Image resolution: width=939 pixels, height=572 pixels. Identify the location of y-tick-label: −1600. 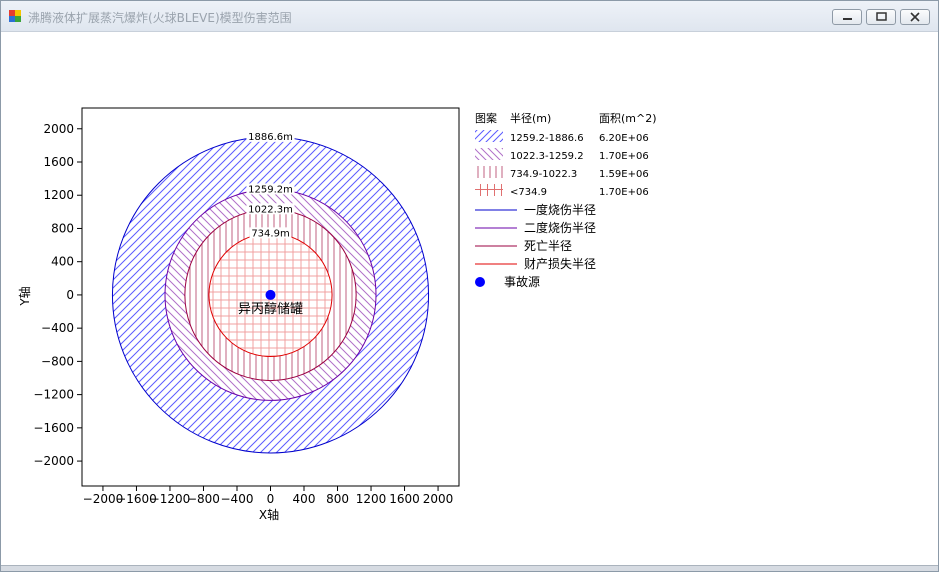
(53, 428).